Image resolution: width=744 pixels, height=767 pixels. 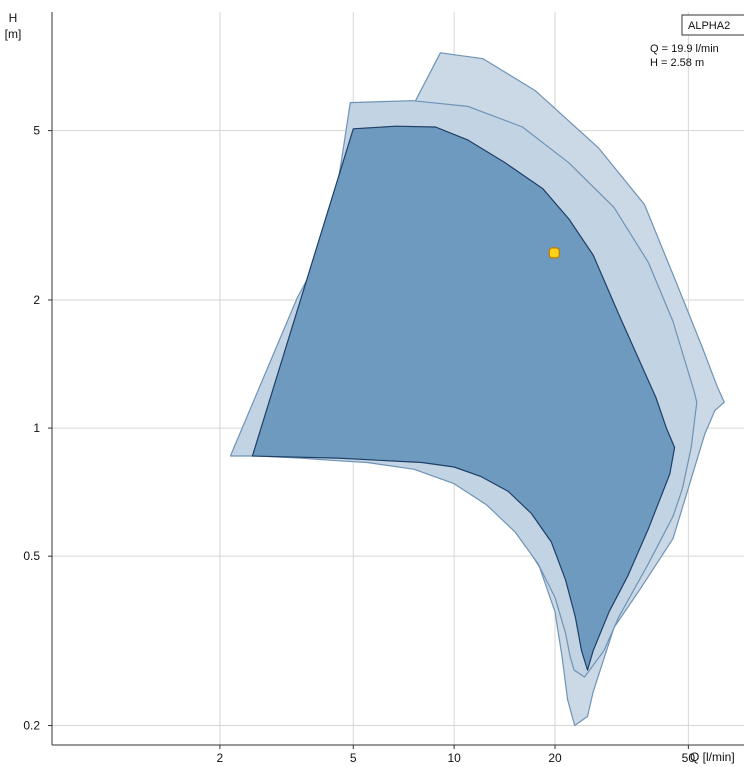 I want to click on y-axis-unit: [m], so click(x=13, y=34).